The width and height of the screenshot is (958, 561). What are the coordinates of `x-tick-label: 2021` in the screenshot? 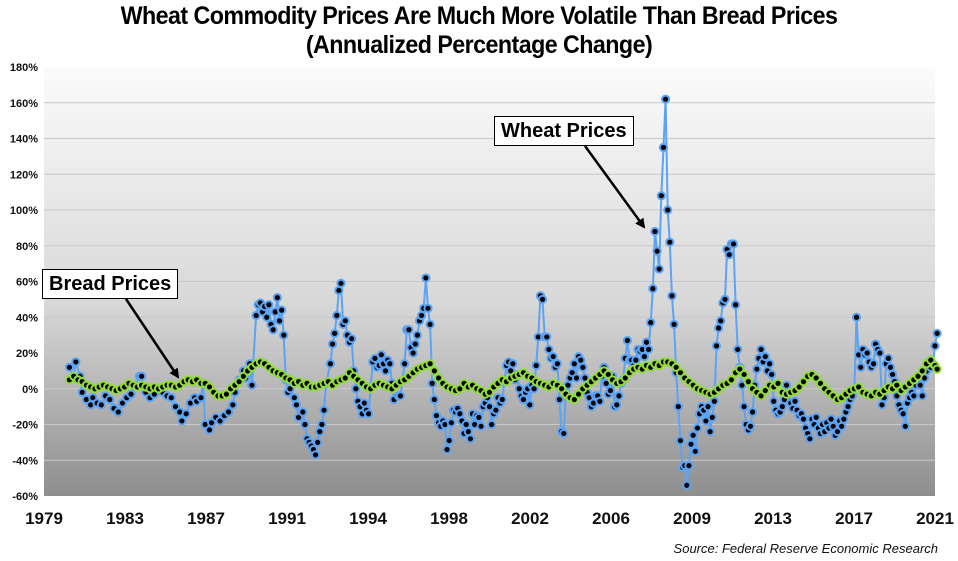 It's located at (935, 518).